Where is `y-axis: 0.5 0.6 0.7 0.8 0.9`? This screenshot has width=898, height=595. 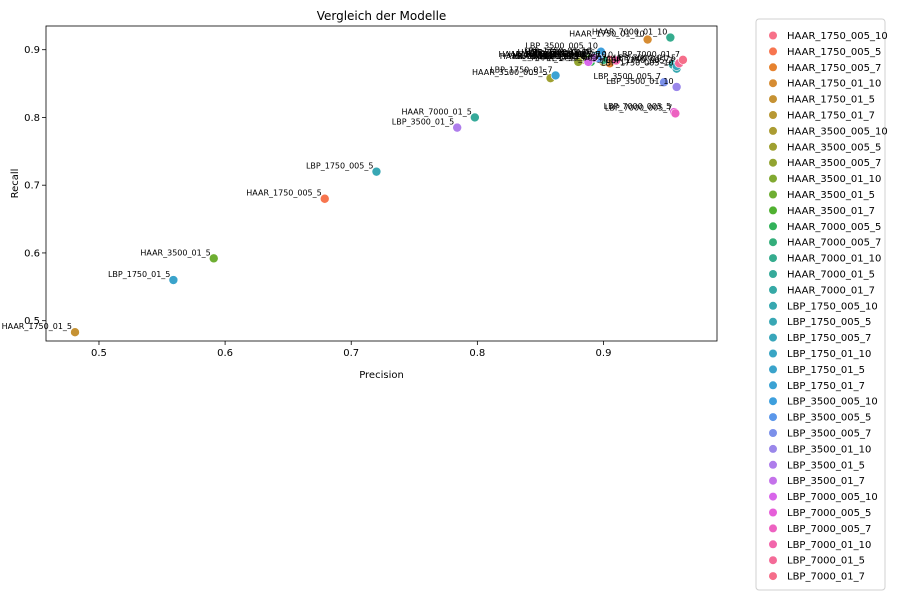
y-axis: 0.5 0.6 0.7 0.8 0.9 is located at coordinates (35, 186).